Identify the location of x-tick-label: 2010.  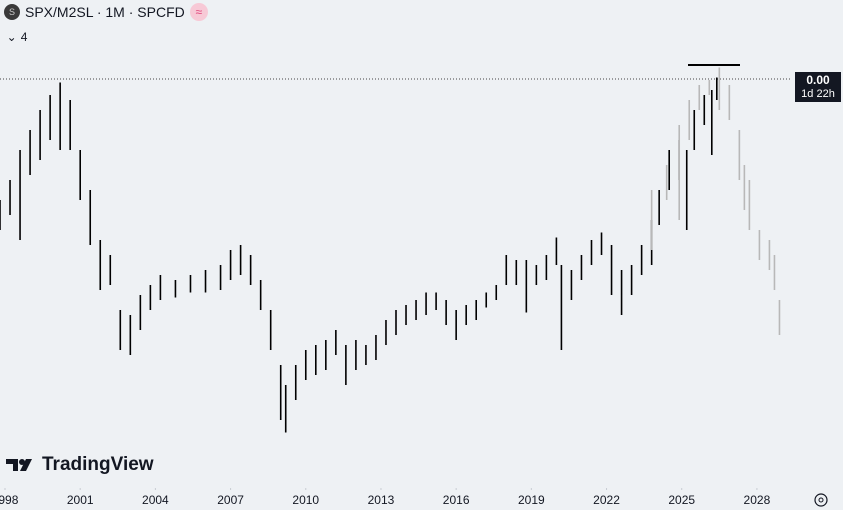
(305, 500).